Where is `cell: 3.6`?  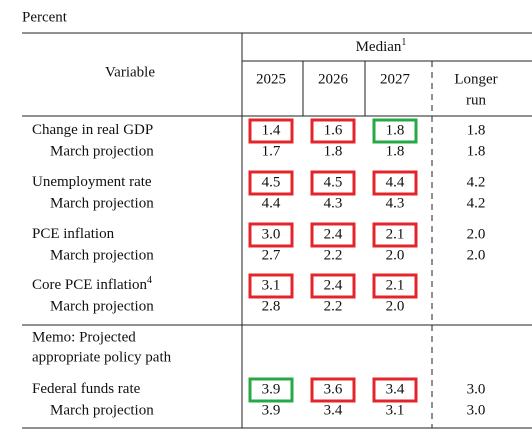
cell: 3.6 is located at coordinates (333, 389).